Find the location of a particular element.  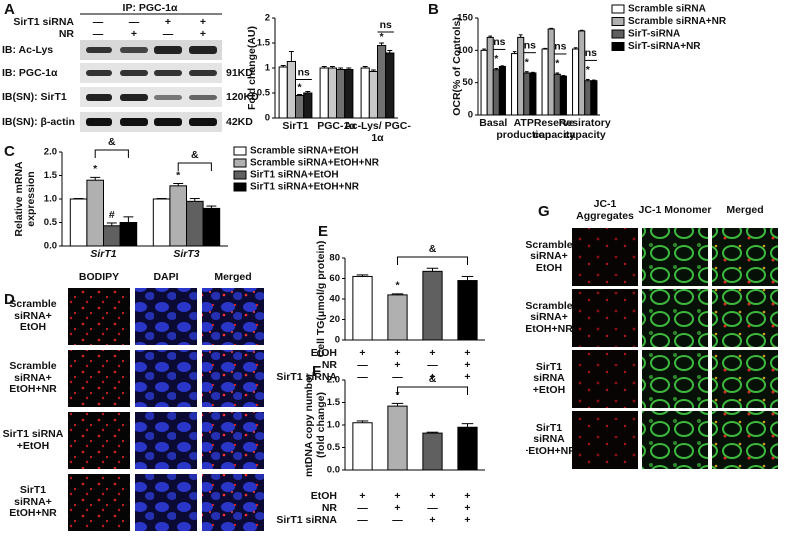

legend-label: SirT-siRNA is located at coordinates (654, 34).